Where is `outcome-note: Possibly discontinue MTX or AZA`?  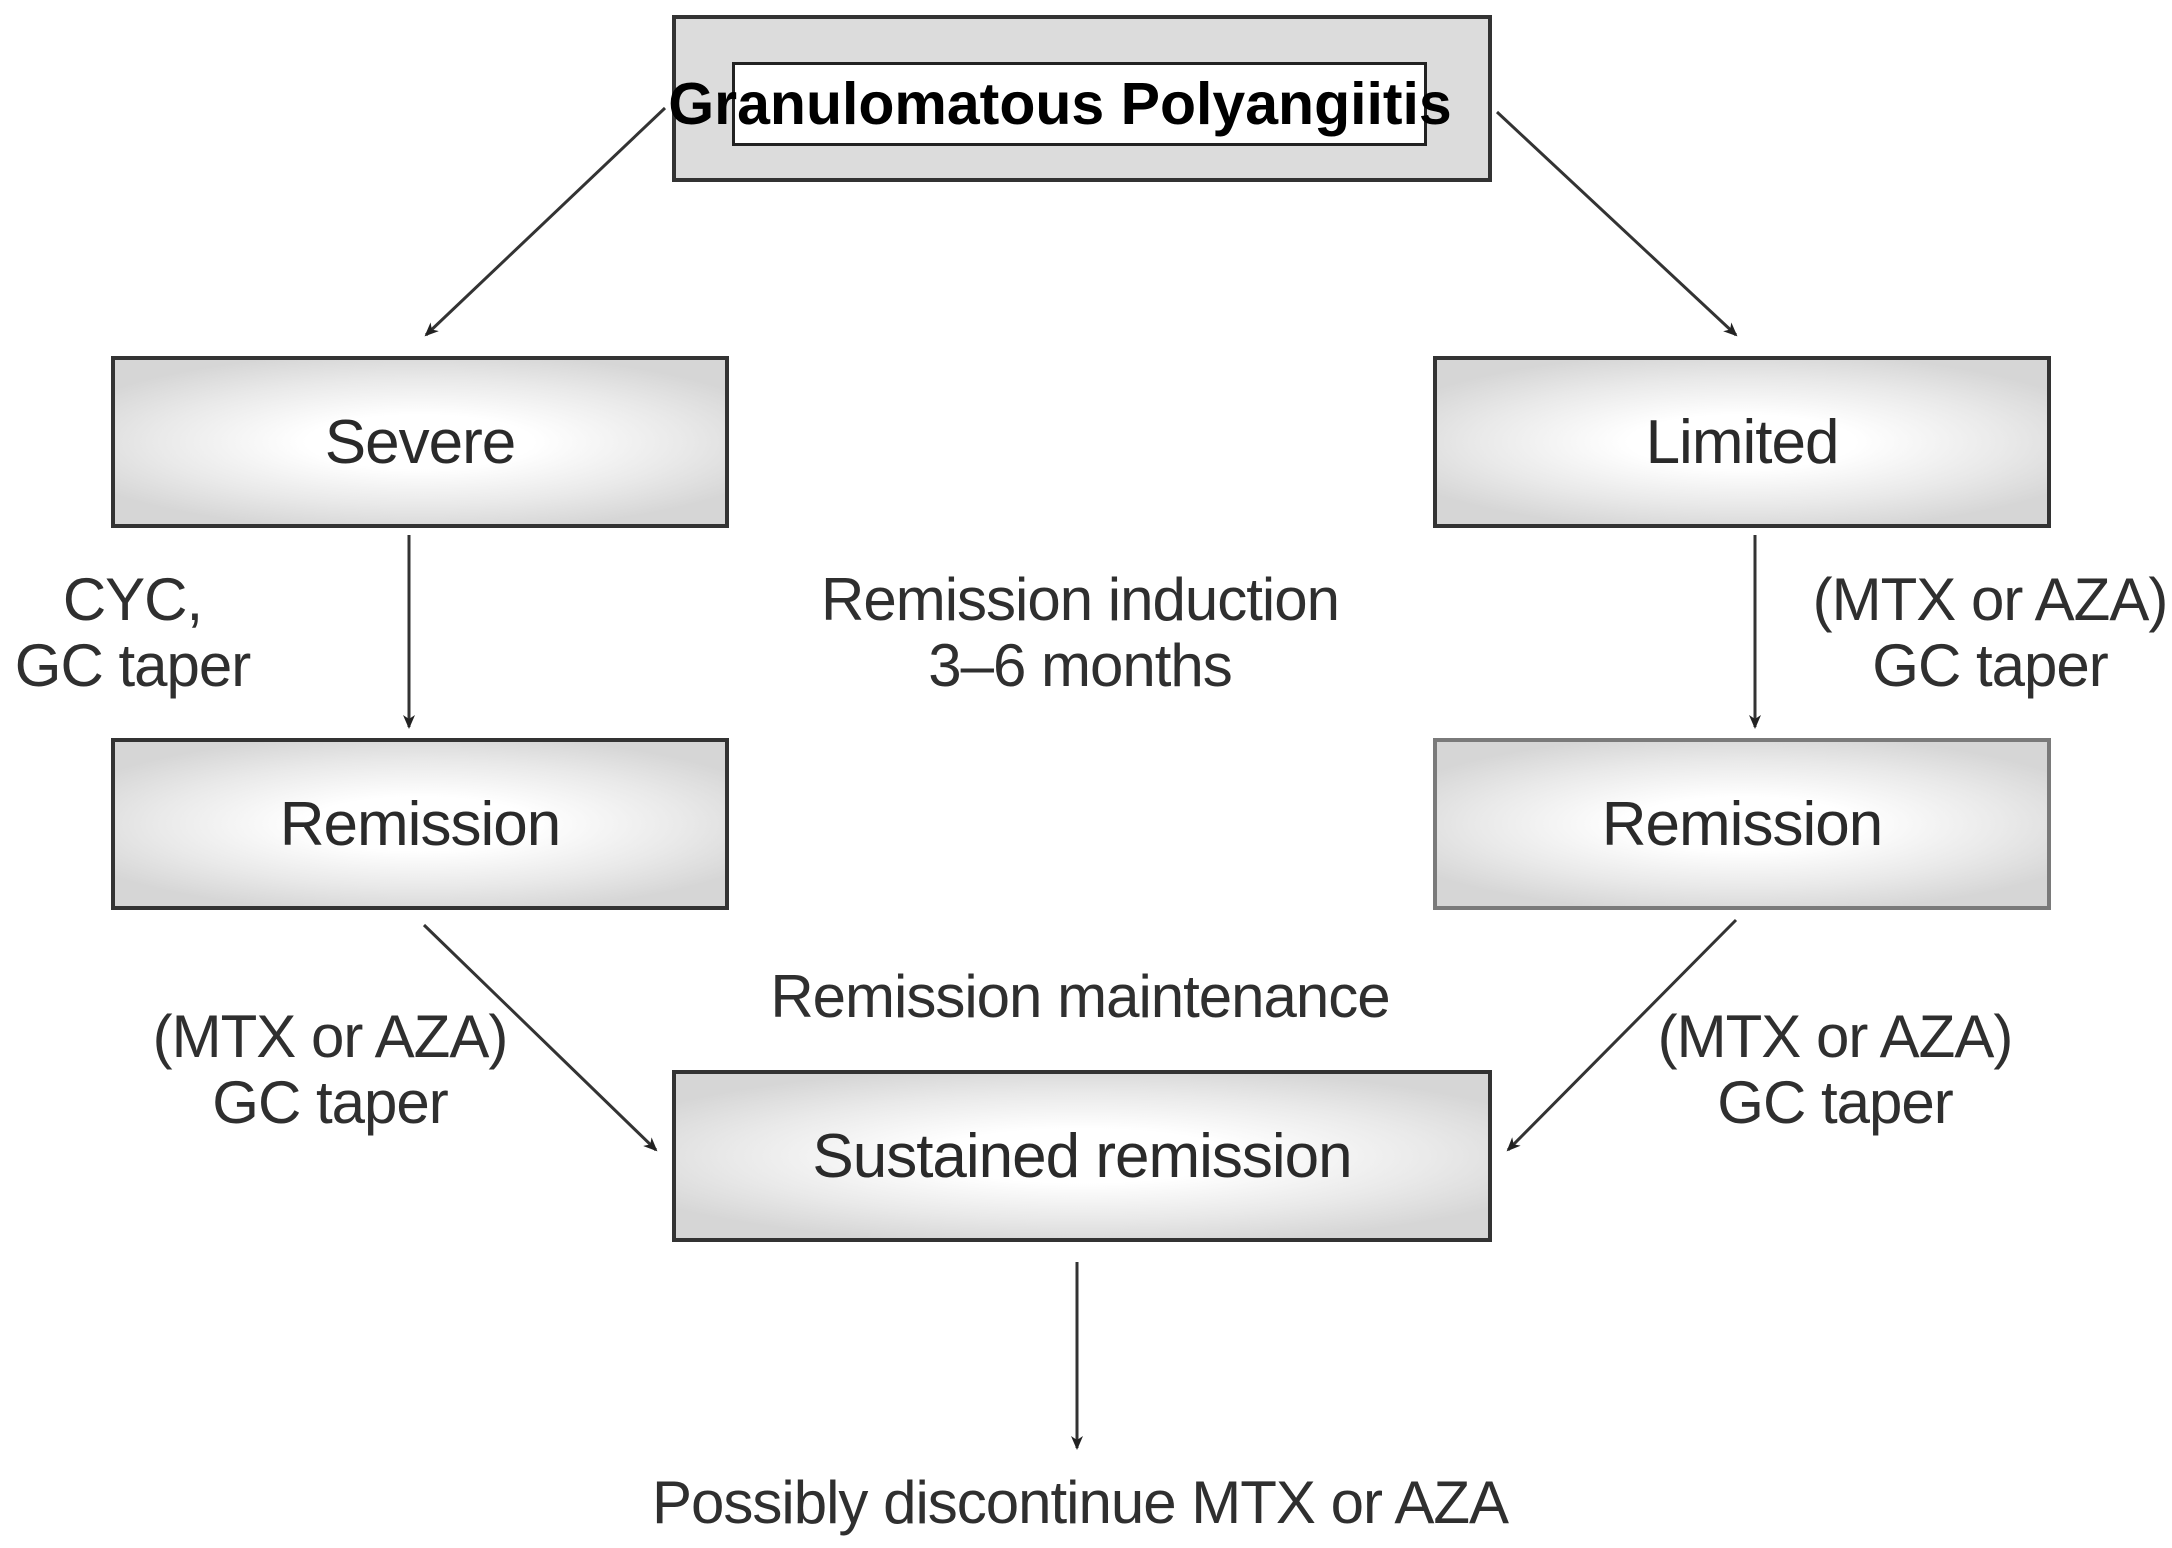
outcome-note: Possibly discontinue MTX or AZA is located at coordinates (1080, 1503).